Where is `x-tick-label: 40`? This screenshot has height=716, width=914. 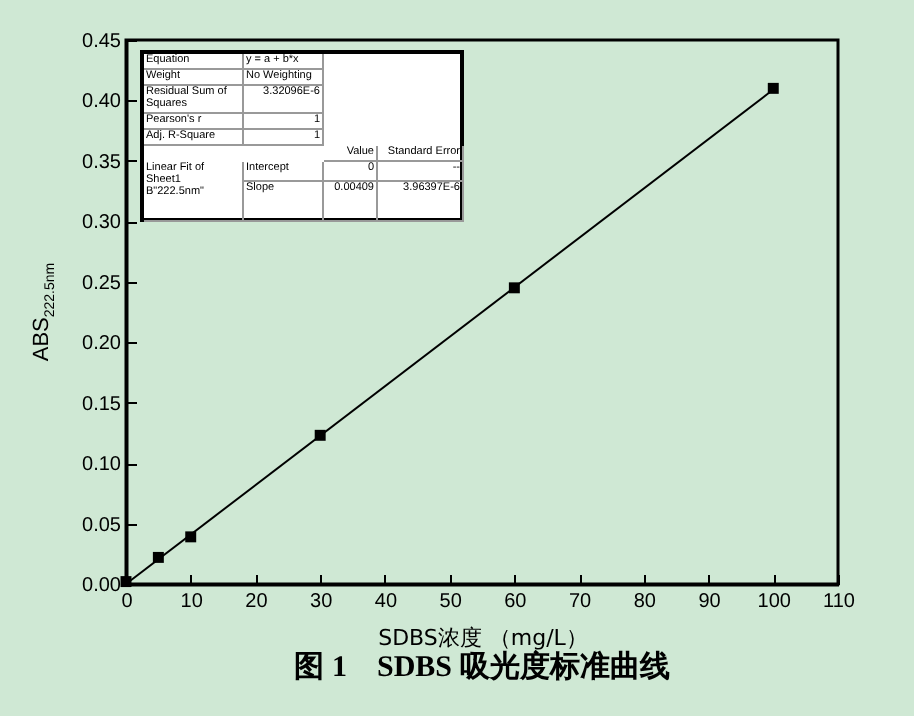
x-tick-label: 40 is located at coordinates (386, 602).